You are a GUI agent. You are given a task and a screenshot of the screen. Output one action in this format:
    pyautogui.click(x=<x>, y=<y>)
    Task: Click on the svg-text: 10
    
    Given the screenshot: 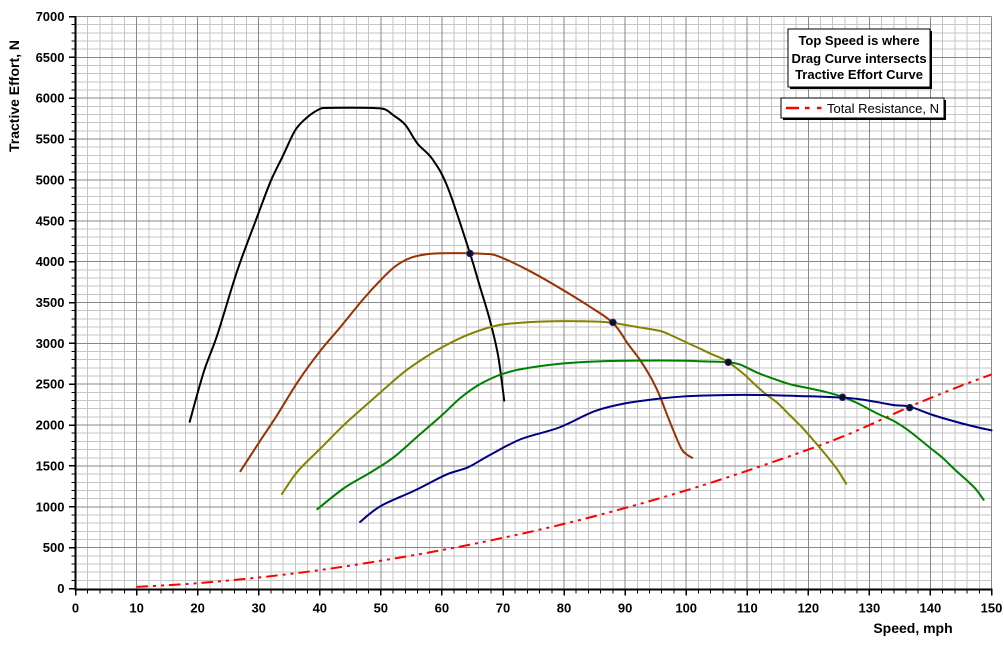 What is the action you would take?
    pyautogui.click(x=136, y=608)
    